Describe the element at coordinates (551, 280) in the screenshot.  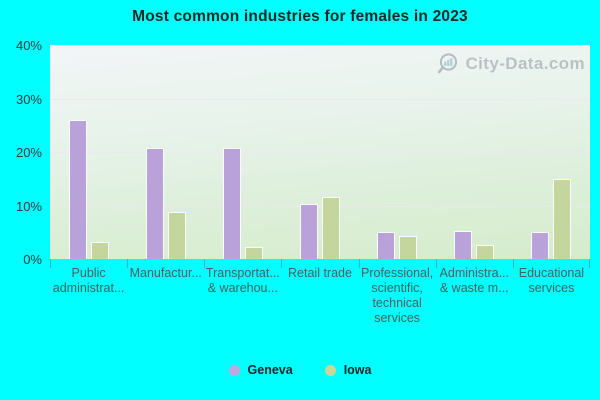
I see `x-axis-label: Educational services` at that location.